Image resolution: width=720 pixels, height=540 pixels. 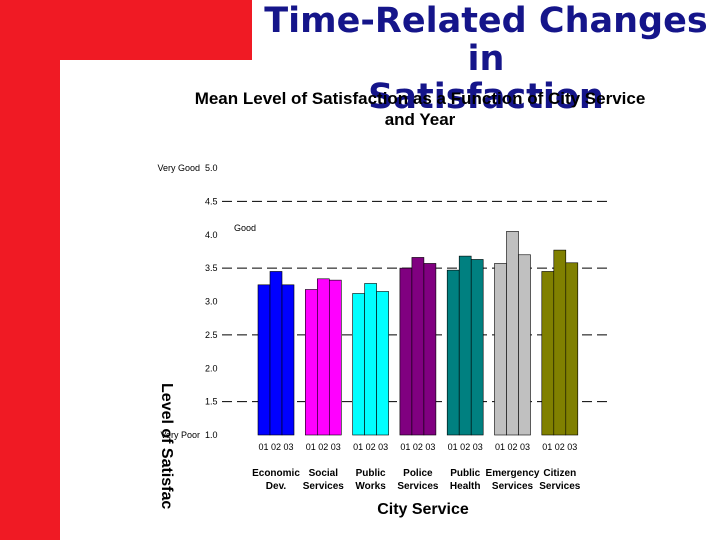 I want to click on red-side-decoration, so click(x=30, y=300).